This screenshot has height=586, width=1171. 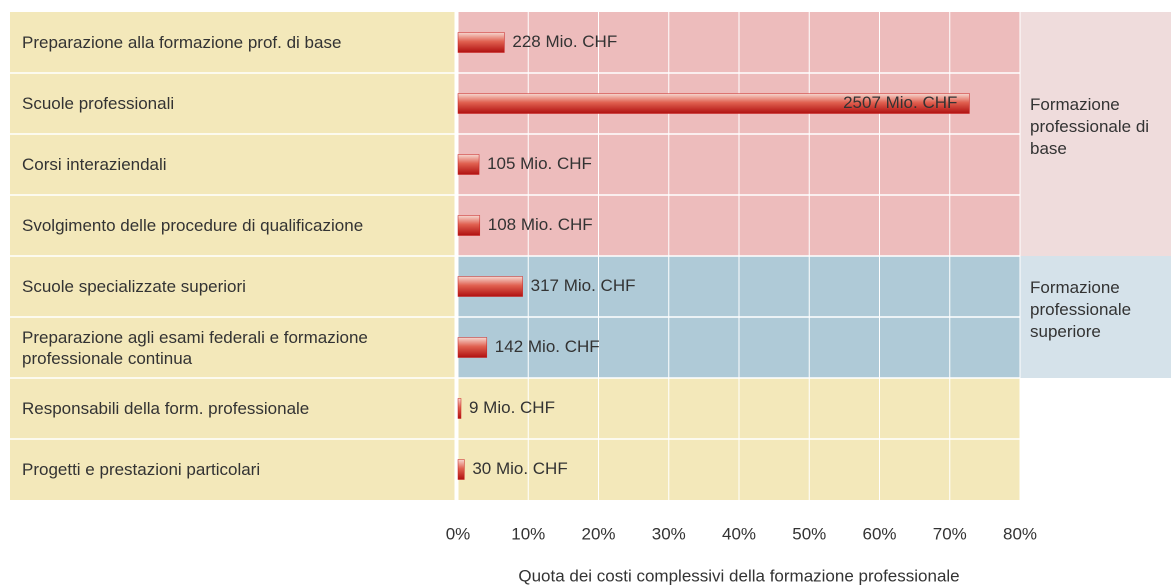 What do you see at coordinates (1020, 533) in the screenshot?
I see `x-tick-label: 80%` at bounding box center [1020, 533].